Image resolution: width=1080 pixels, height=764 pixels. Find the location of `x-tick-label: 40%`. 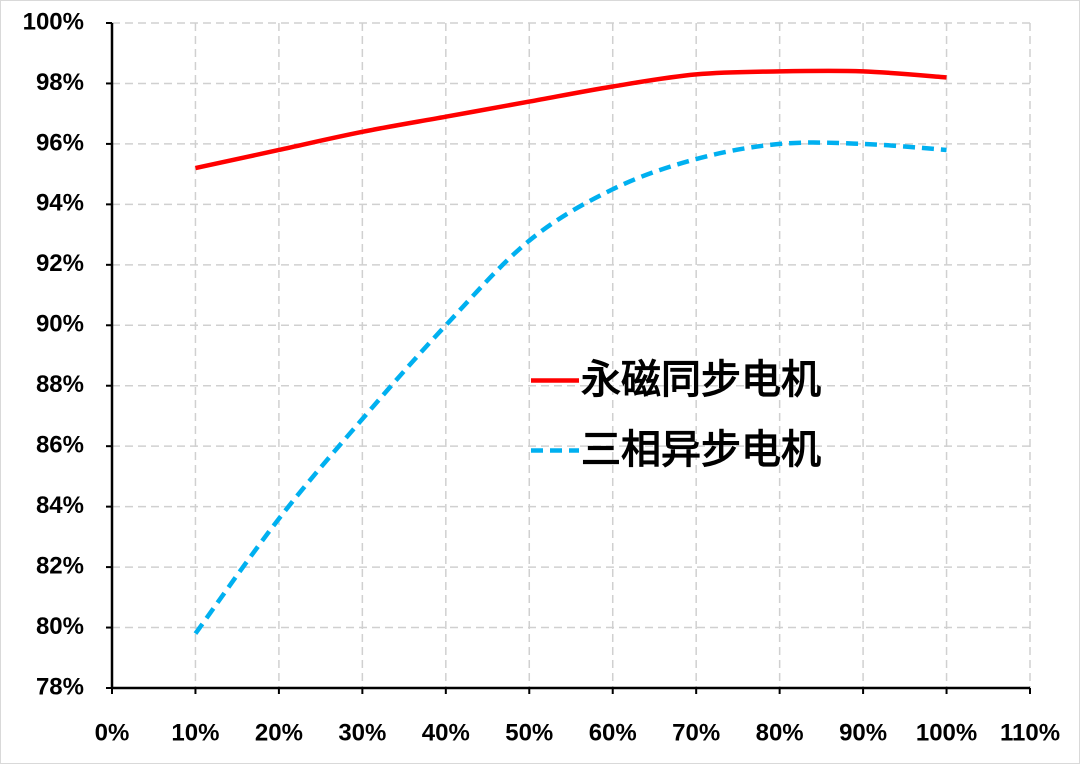

x-tick-label: 40% is located at coordinates (446, 732).